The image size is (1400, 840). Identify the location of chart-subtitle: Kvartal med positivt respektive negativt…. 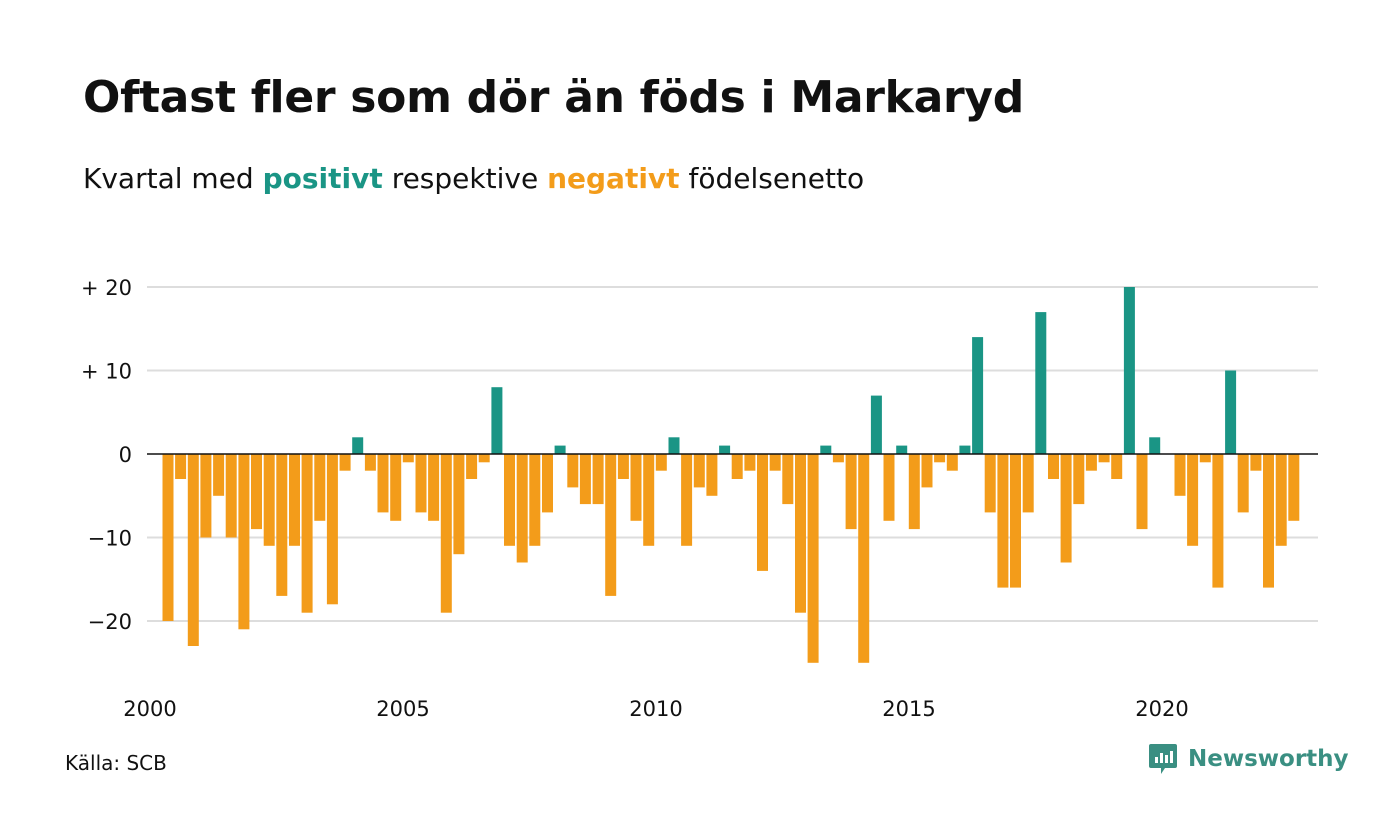
(473, 178).